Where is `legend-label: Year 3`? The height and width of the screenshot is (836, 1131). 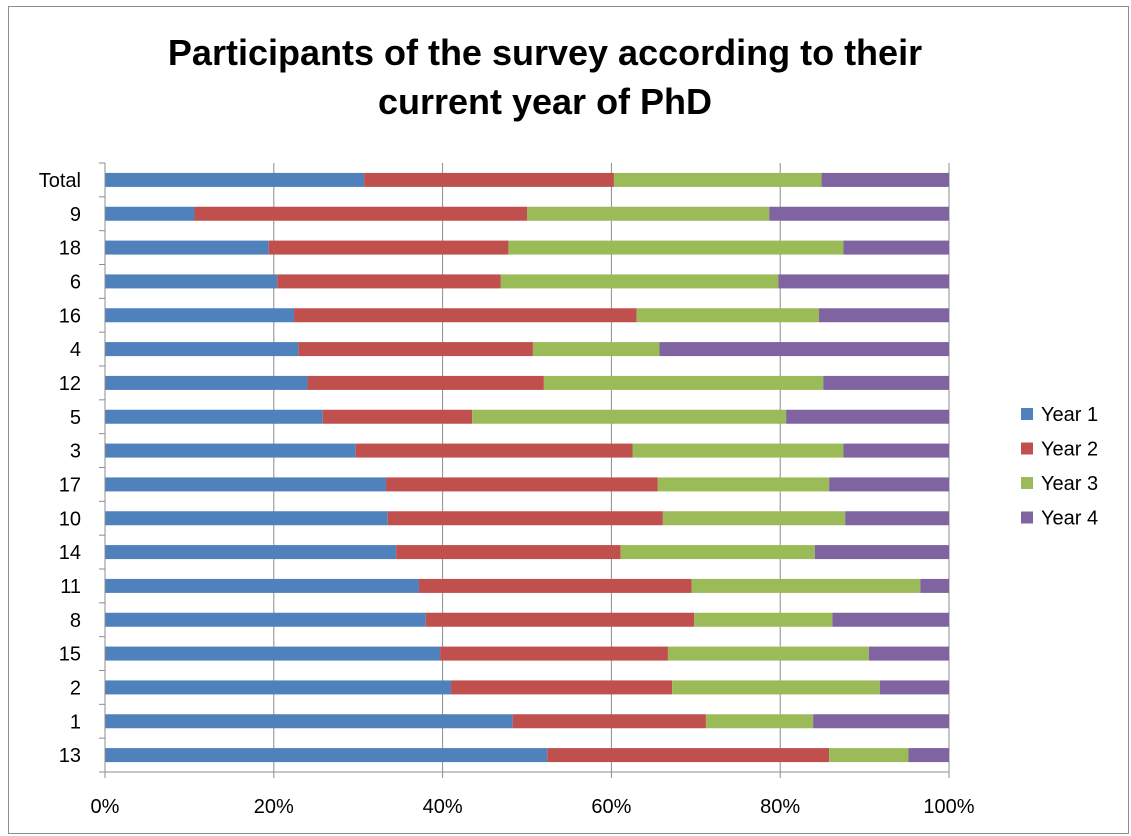
legend-label: Year 3 is located at coordinates (1069, 484).